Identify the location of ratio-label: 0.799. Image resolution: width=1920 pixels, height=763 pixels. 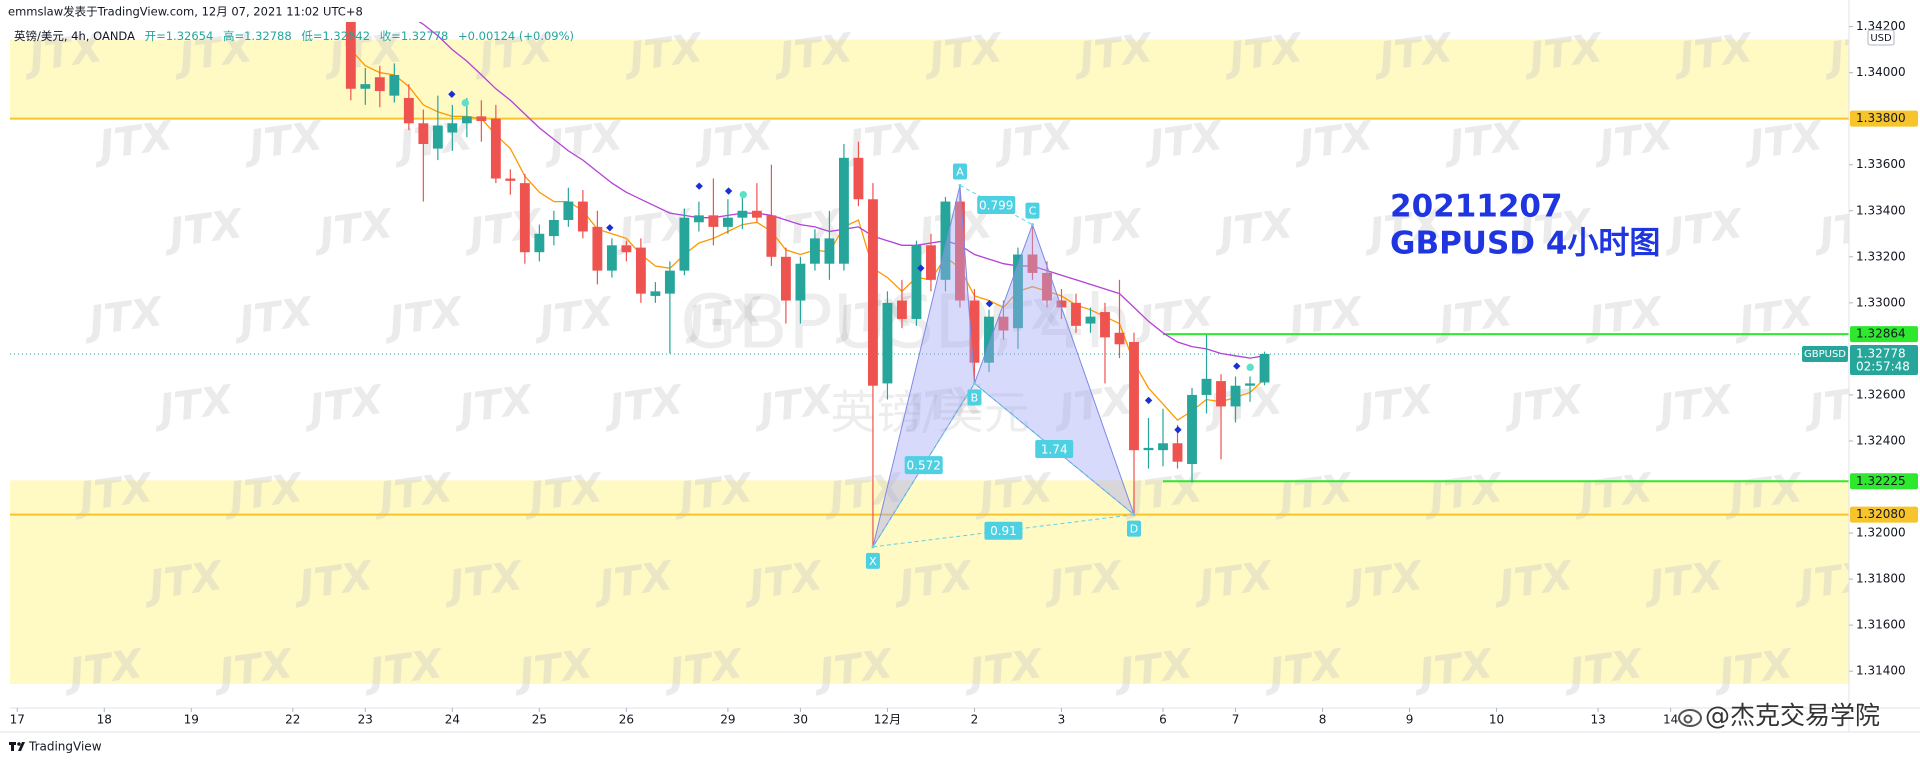
(996, 206).